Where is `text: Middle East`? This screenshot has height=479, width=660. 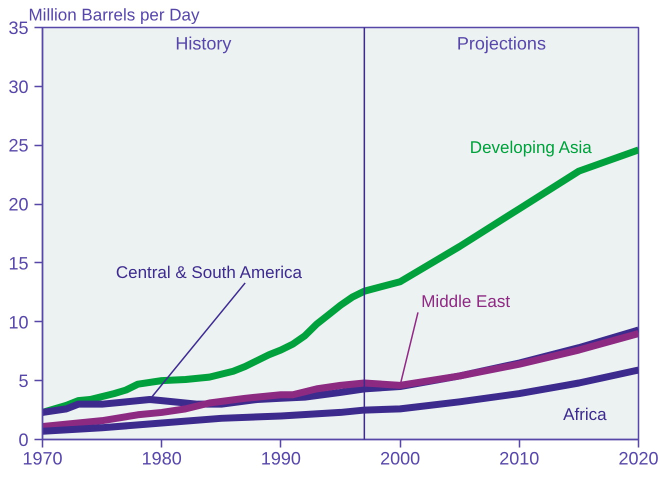
text: Middle East is located at coordinates (465, 302).